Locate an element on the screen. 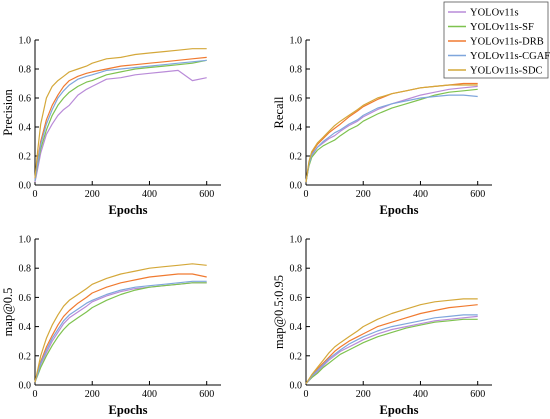  legend-label-yolov11s: YOLOv11s is located at coordinates (494, 13).